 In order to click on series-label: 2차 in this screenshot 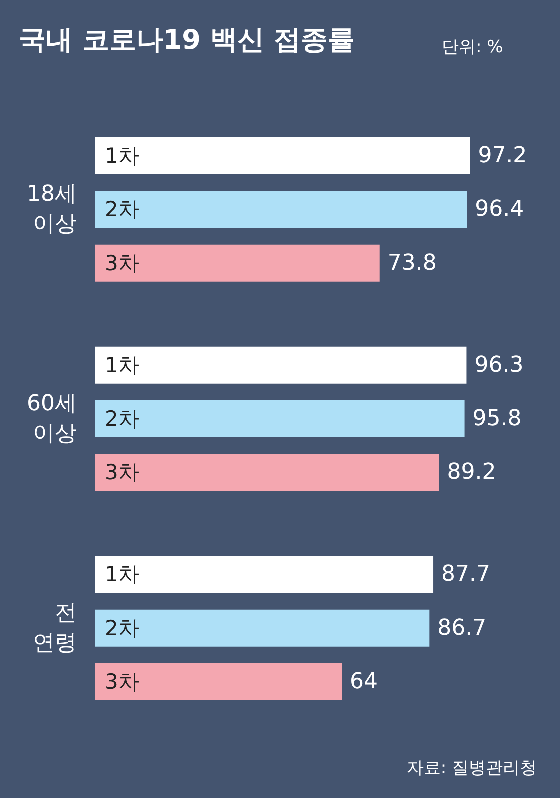, I will do `click(122, 210)`.